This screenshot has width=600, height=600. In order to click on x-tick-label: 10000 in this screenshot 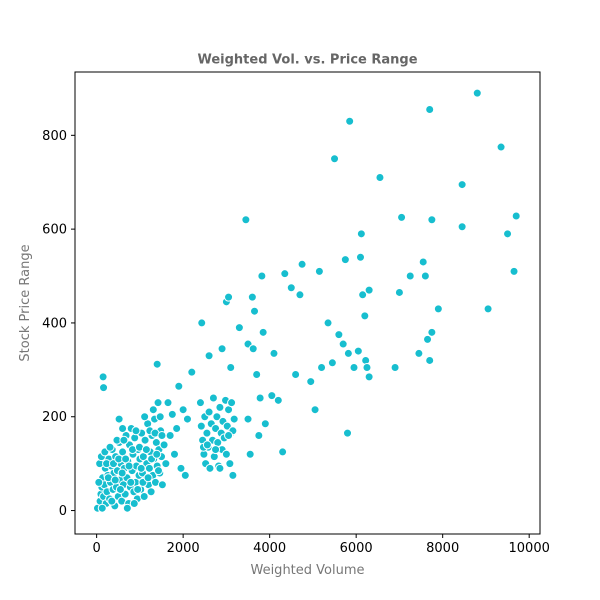, I will do `click(529, 548)`.